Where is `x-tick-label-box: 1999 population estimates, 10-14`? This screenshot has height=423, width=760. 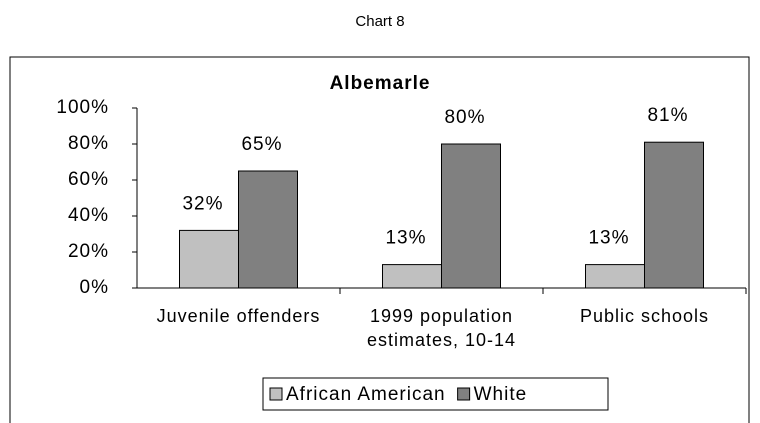 x-tick-label-box: 1999 population estimates, 10-14 is located at coordinates (441, 328).